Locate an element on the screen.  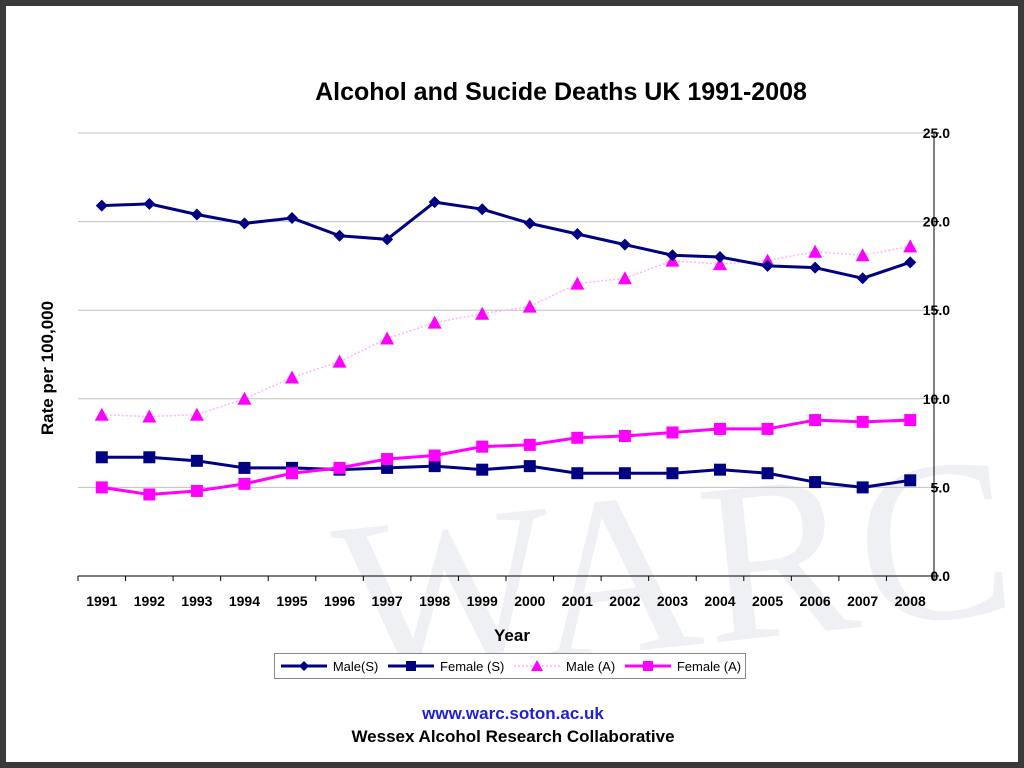
y-tick-label: 10.0 is located at coordinates (936, 399).